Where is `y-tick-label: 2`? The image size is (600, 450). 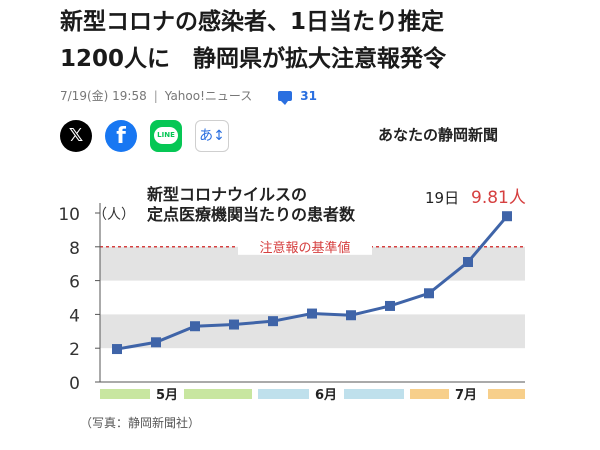 y-tick-label: 2 is located at coordinates (74, 350).